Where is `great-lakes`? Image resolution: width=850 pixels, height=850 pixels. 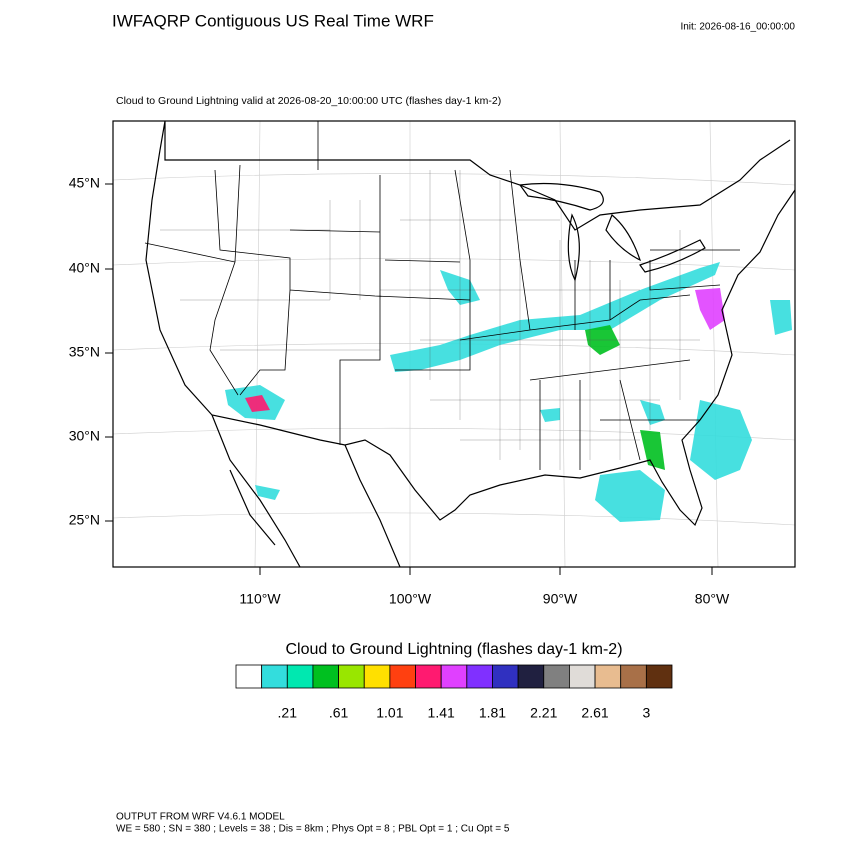
great-lakes is located at coordinates (612, 232).